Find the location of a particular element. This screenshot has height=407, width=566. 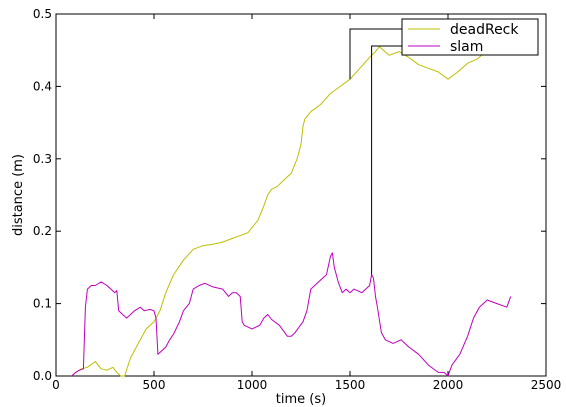

y-tick-label: 0.0 is located at coordinates (42, 376).